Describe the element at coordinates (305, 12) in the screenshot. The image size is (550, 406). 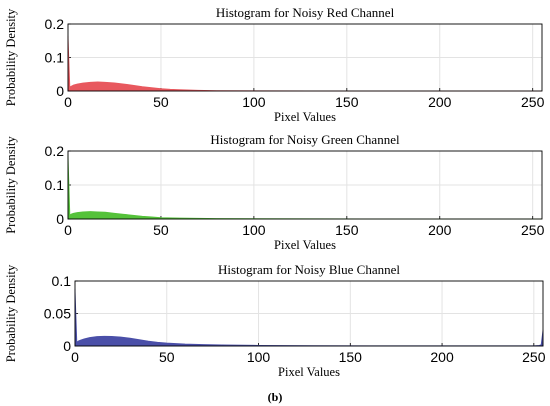
I see `chart-title: Histogram for Noisy Red Channel` at that location.